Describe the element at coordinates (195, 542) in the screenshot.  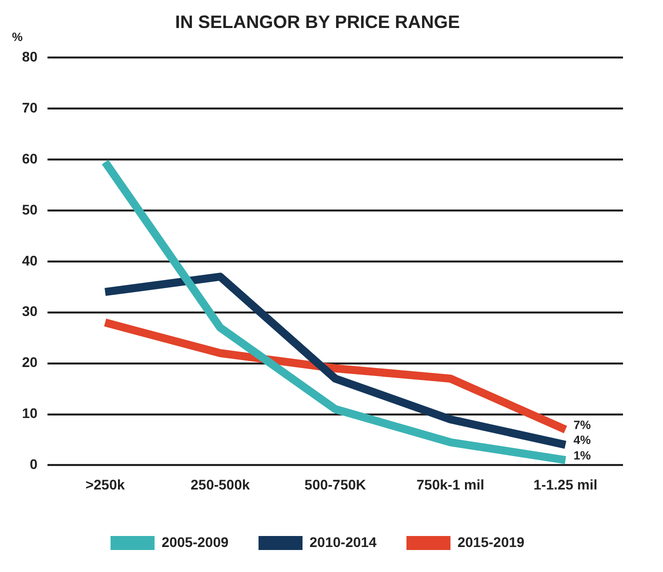
I see `legend-label: 2005-2009` at that location.